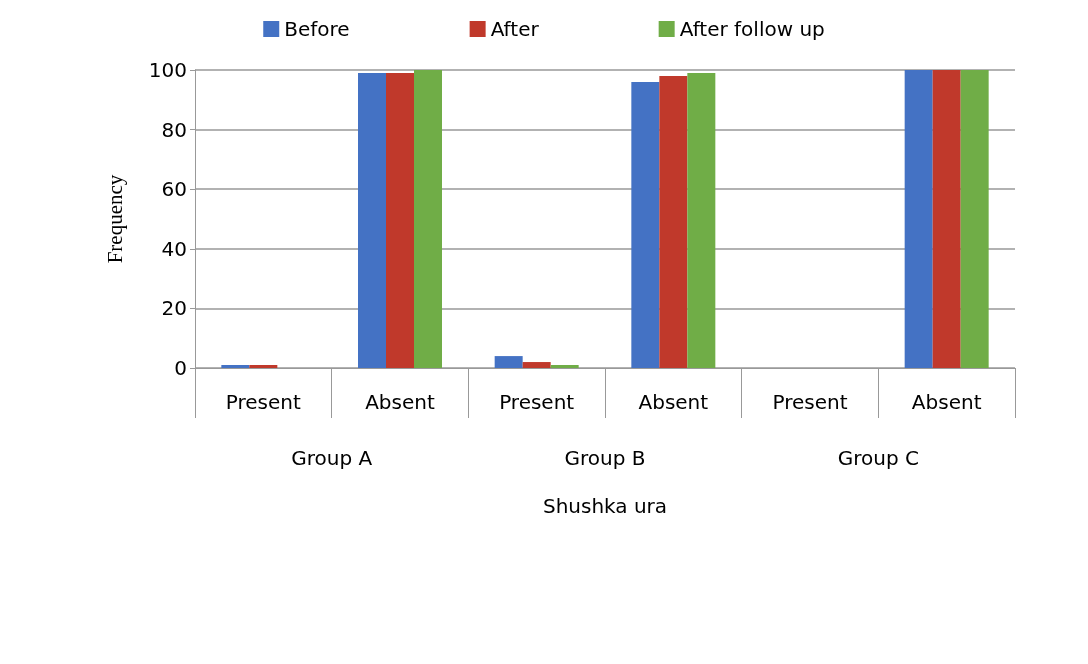 This screenshot has height=664, width=1088. Describe the element at coordinates (515, 29) in the screenshot. I see `legend-label: After` at that location.